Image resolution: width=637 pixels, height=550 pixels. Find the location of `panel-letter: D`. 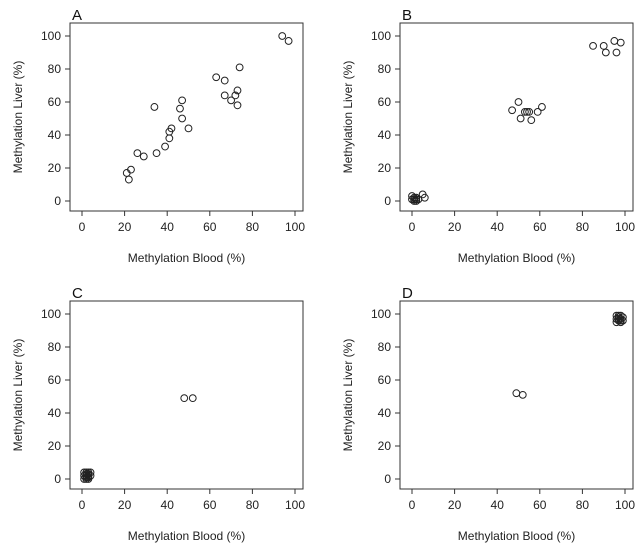

panel-letter: D is located at coordinates (407, 293).